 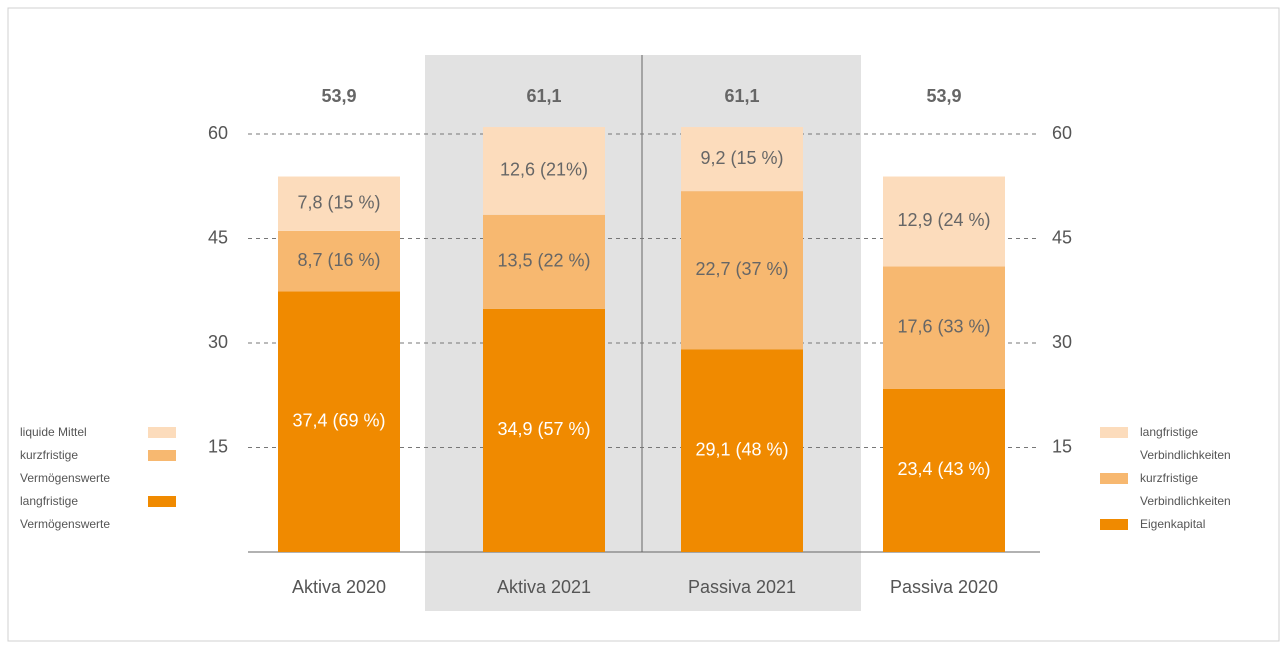 I want to click on data-label: 34,9 (57 %), so click(x=543, y=429).